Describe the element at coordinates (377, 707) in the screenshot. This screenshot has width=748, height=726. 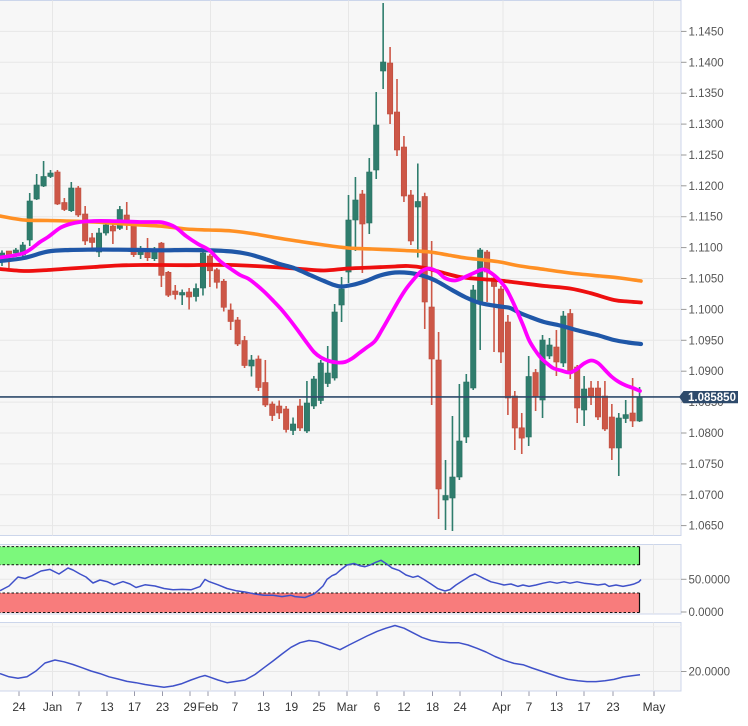
I see `svg-text: 6` at that location.